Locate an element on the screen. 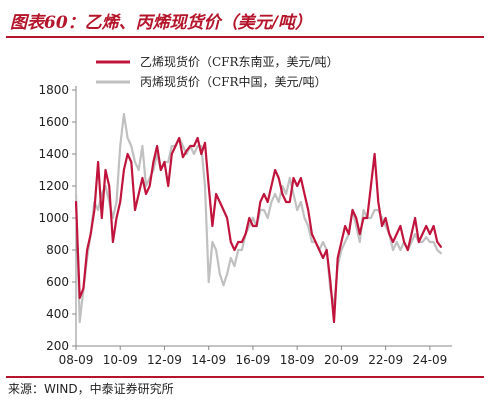 Image resolution: width=493 pixels, height=402 pixels. x-tick-label: 18-09 is located at coordinates (297, 360).